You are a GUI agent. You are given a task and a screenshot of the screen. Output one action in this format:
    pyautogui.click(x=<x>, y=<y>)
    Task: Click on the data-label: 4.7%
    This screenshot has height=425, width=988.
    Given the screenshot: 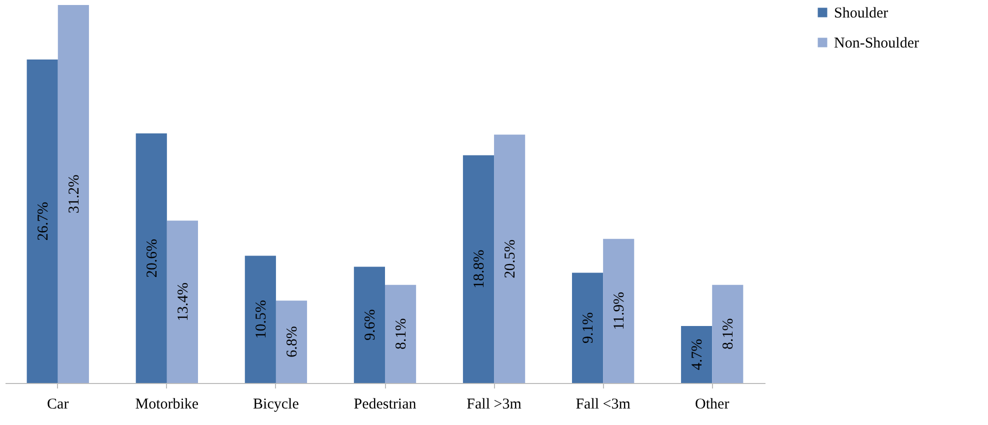 What is the action you would take?
    pyautogui.click(x=698, y=354)
    